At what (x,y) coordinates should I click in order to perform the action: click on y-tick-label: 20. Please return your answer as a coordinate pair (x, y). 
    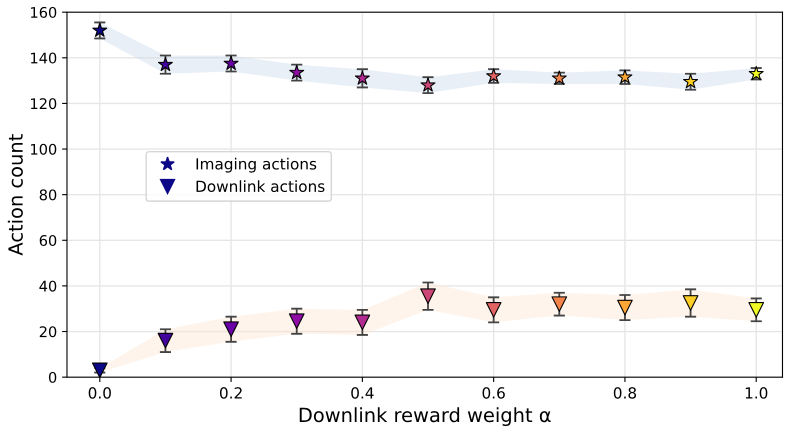
    Looking at the image, I should click on (48, 332).